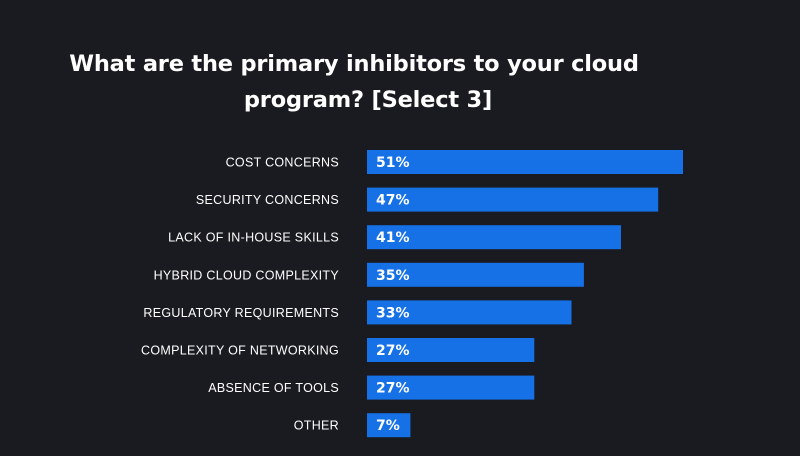  What do you see at coordinates (393, 163) in the screenshot?
I see `value-label-0: 51%` at bounding box center [393, 163].